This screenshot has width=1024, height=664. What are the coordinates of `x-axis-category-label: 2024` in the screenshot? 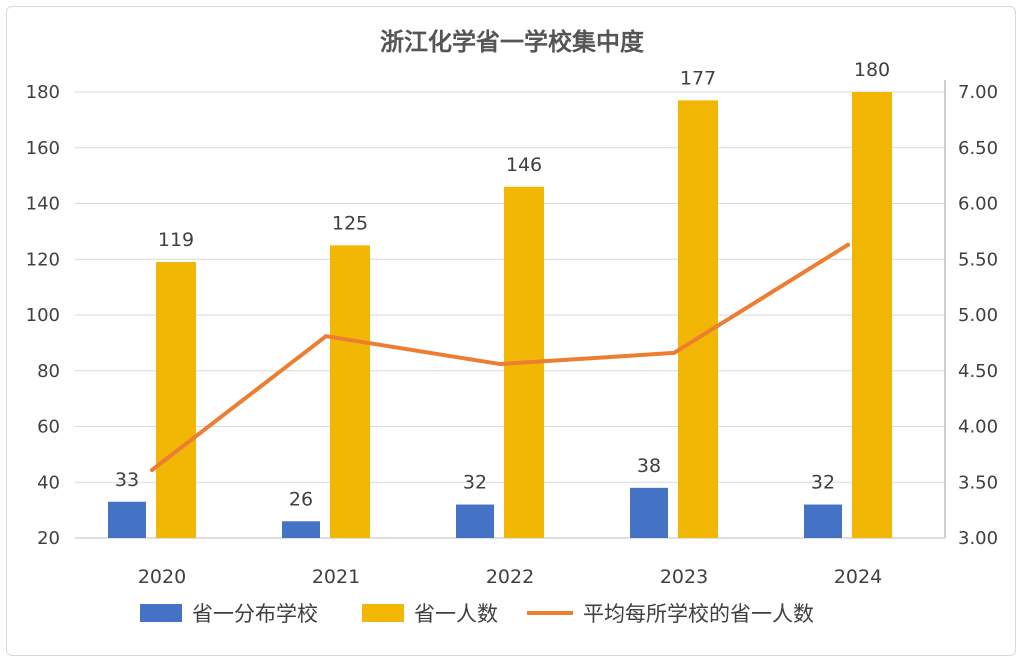 It's located at (858, 577).